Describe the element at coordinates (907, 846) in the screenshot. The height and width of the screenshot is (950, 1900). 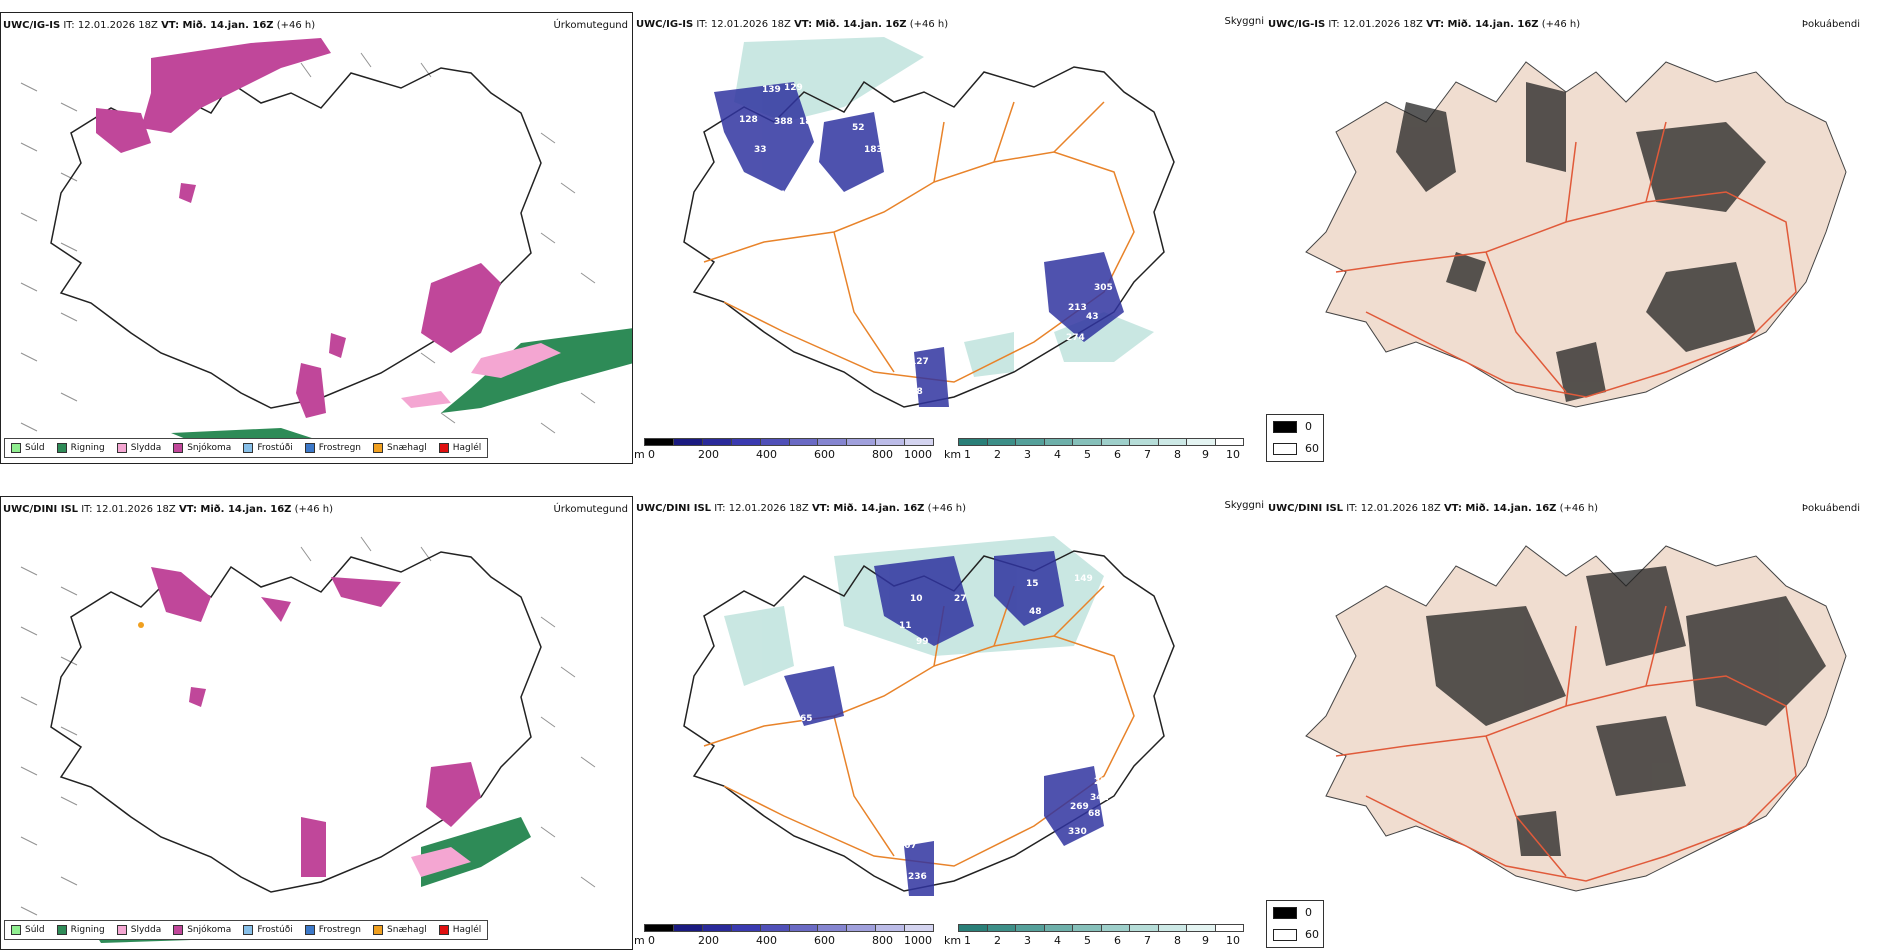
I see `cloud-label: 107` at that location.